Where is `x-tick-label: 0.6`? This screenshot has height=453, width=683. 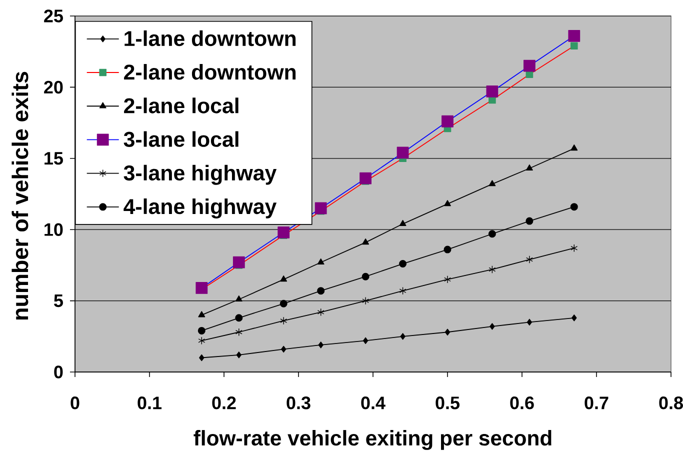
x-tick-label: 0.6 is located at coordinates (522, 403).